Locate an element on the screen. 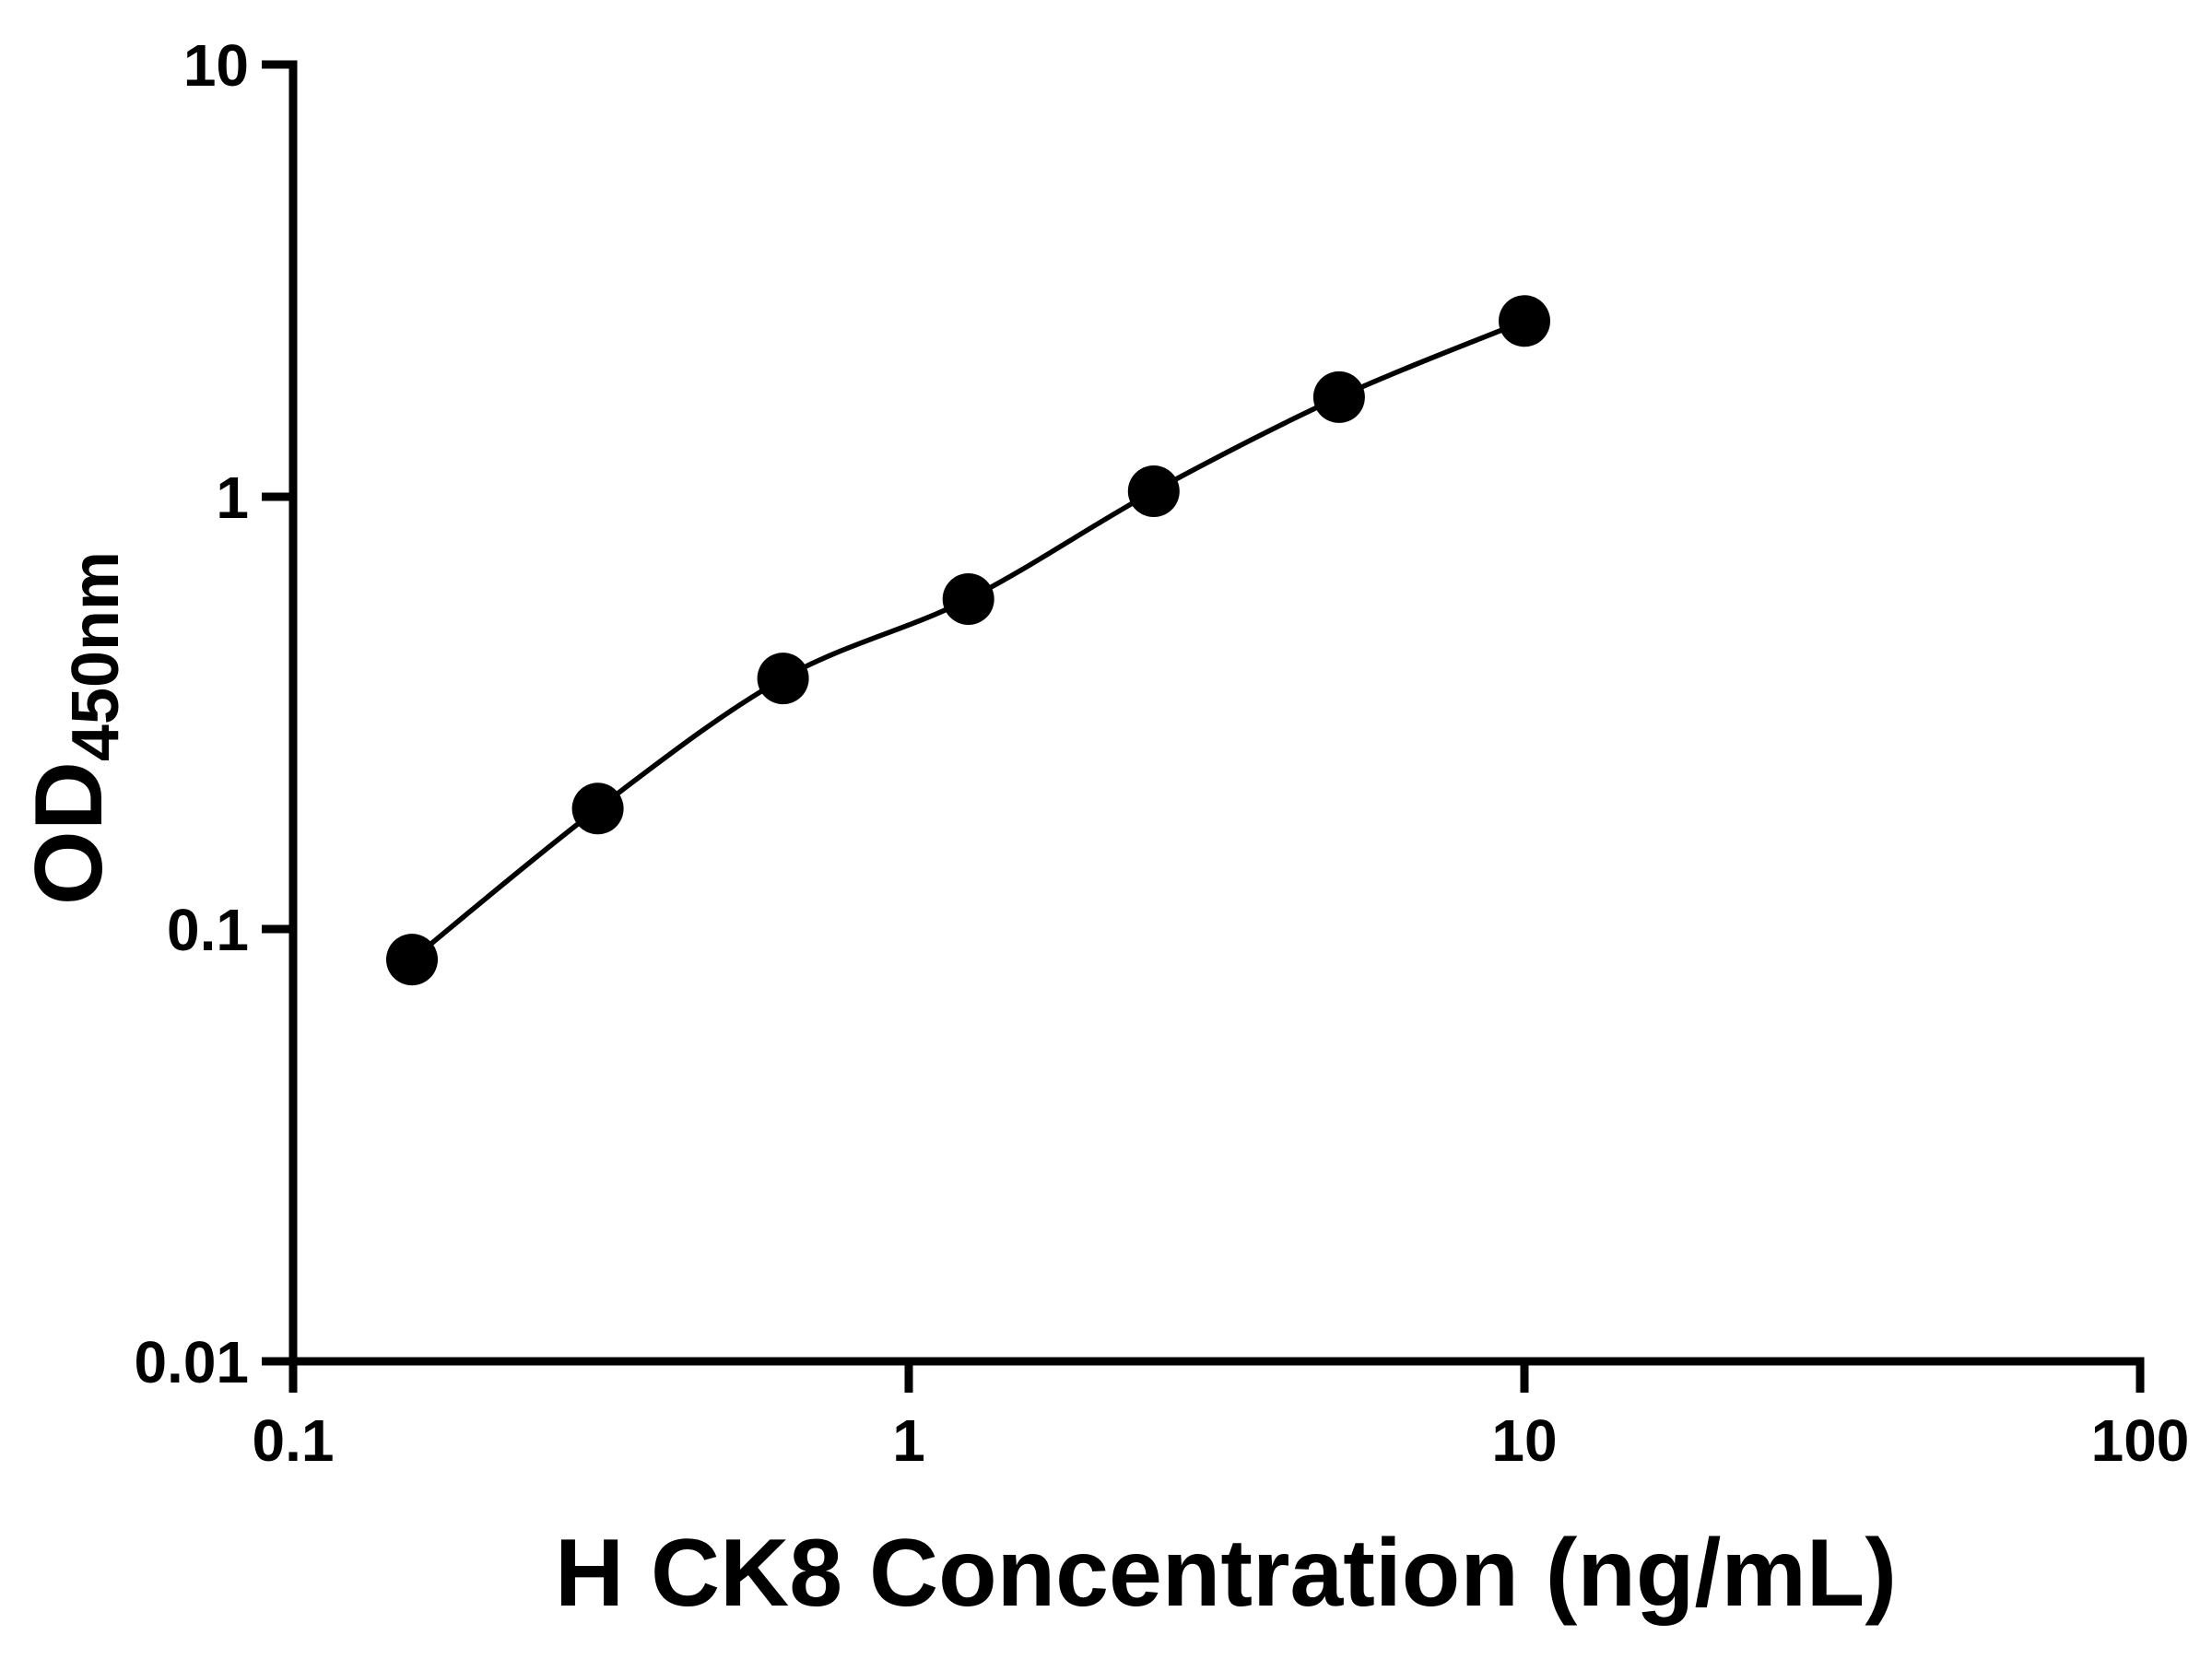  x-tick-label: 1 is located at coordinates (908, 1440).